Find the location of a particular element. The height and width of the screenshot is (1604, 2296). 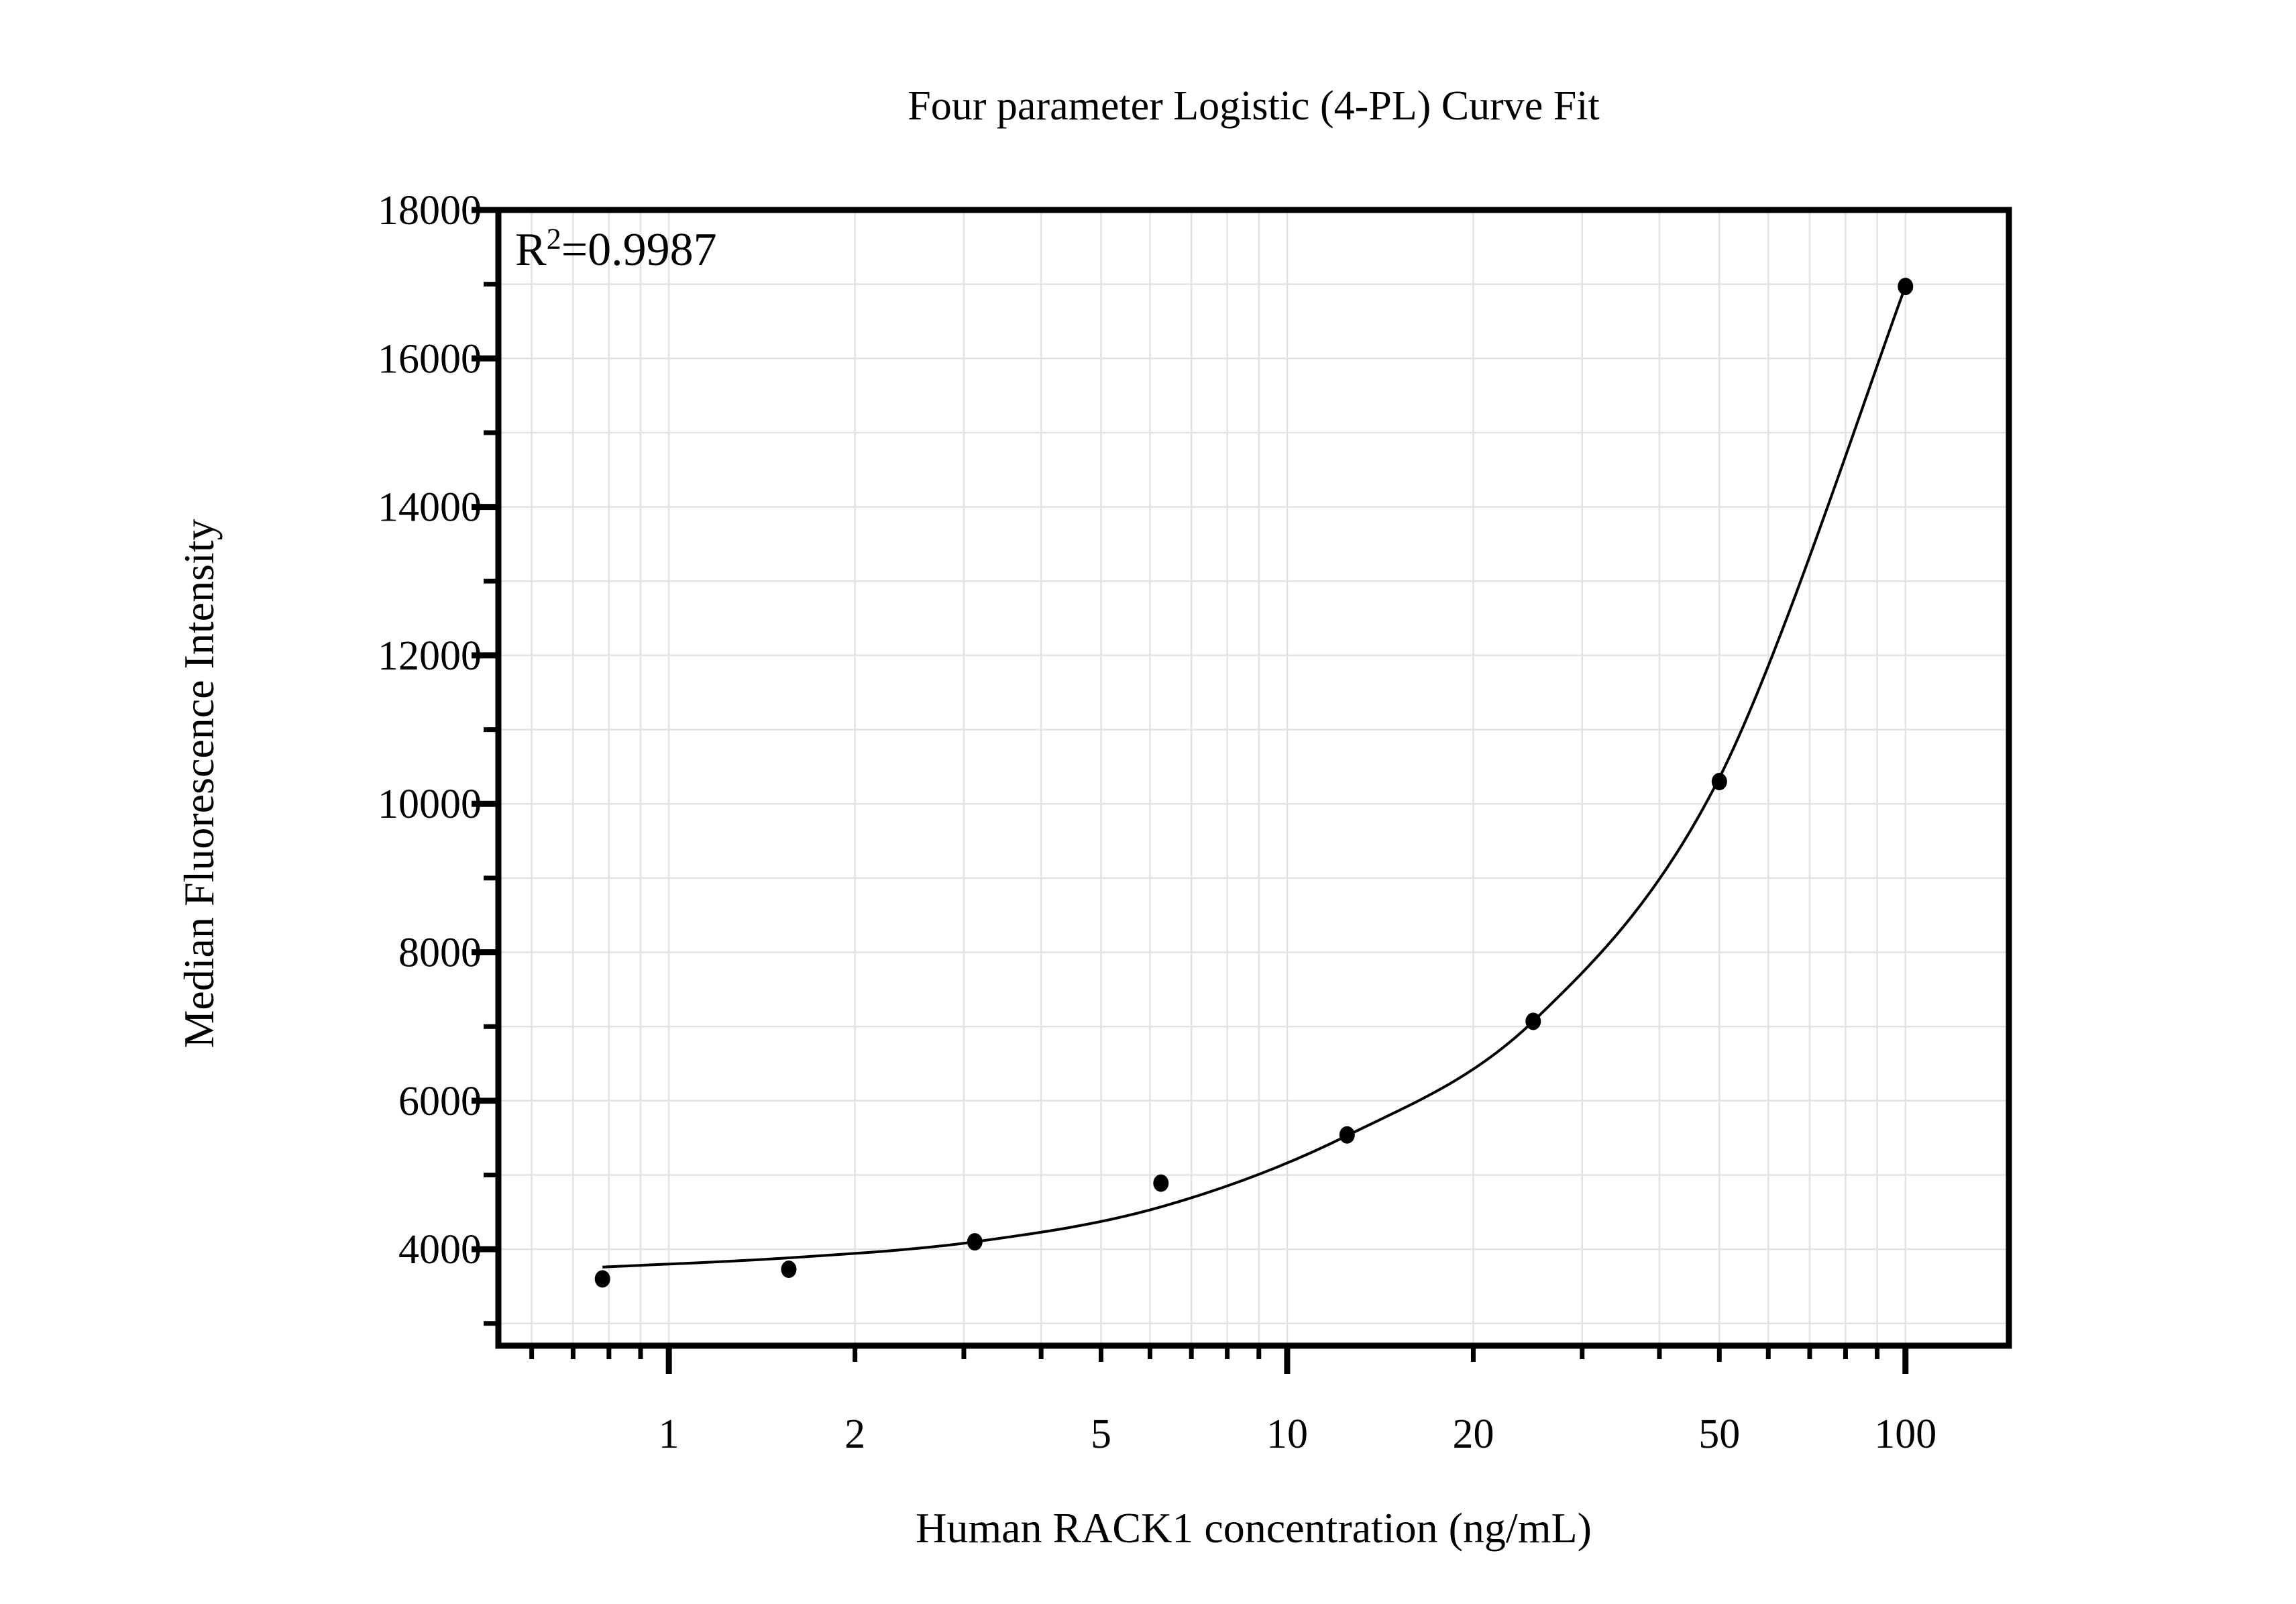

r2-superscript: 2 is located at coordinates (553, 239).